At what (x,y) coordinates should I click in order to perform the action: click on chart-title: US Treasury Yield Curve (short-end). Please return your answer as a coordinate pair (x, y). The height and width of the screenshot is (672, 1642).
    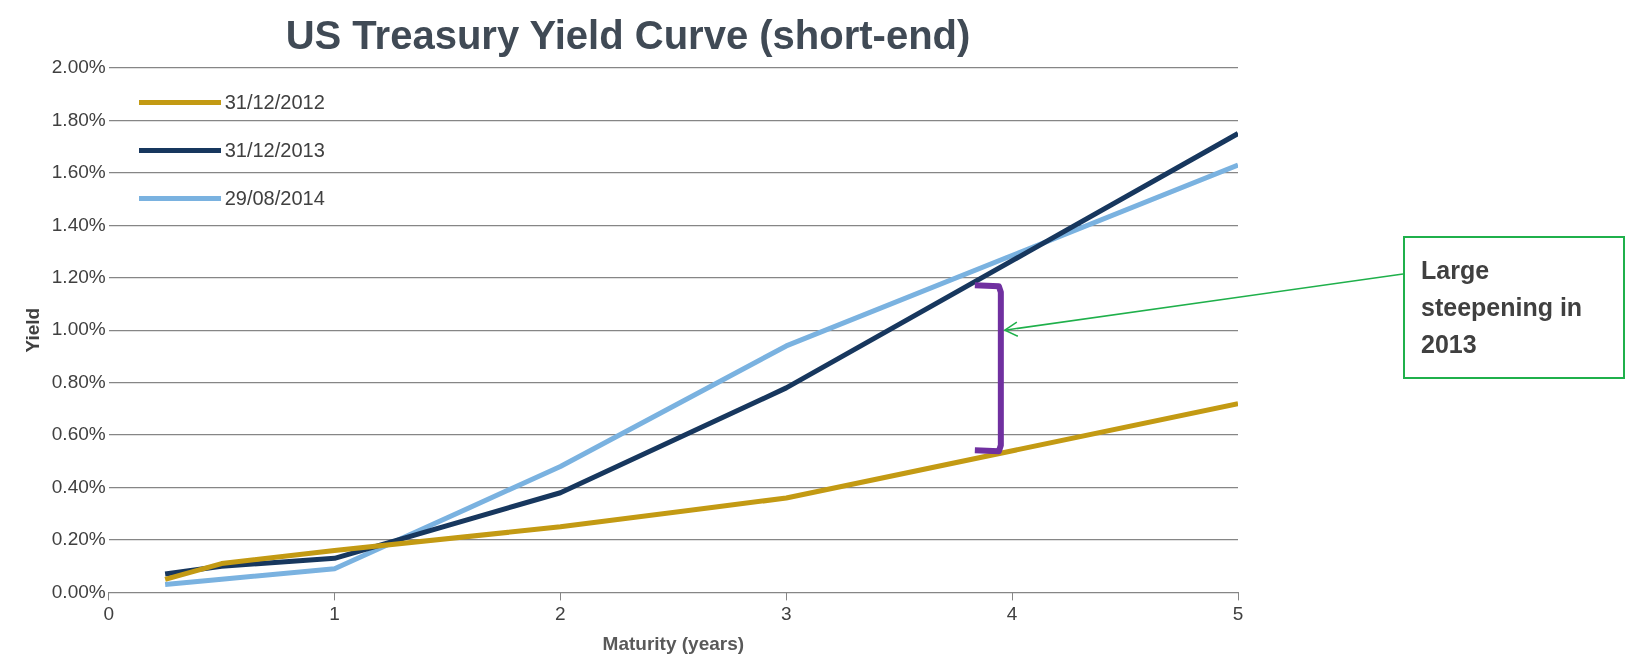
    Looking at the image, I should click on (628, 35).